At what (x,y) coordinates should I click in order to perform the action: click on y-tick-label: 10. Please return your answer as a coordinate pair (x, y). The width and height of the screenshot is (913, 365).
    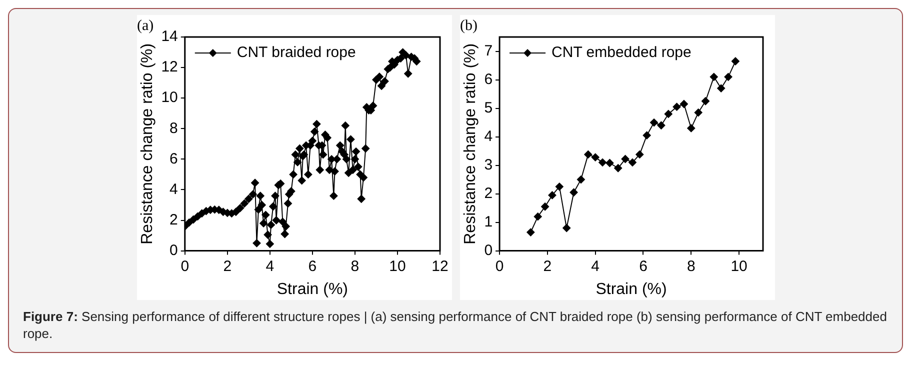
    Looking at the image, I should click on (169, 97).